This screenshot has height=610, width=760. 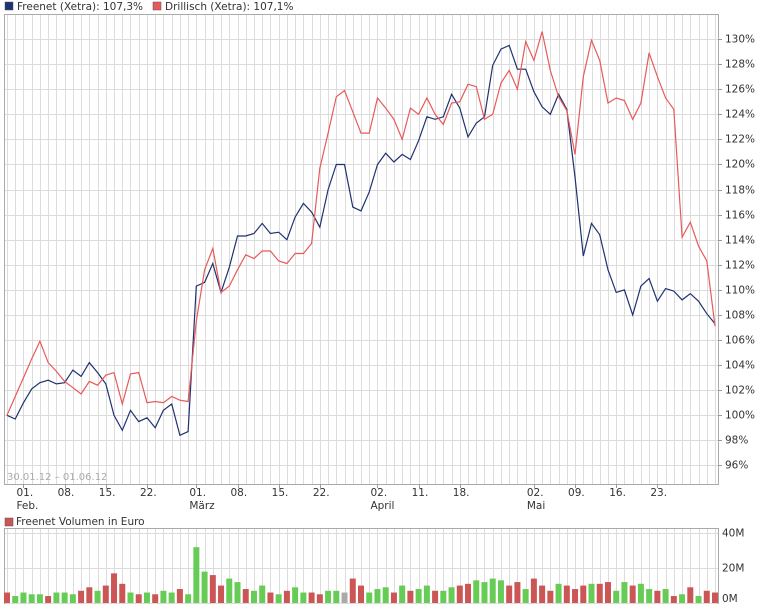 What do you see at coordinates (740, 90) in the screenshot?
I see `y-tick-label: 126%` at bounding box center [740, 90].